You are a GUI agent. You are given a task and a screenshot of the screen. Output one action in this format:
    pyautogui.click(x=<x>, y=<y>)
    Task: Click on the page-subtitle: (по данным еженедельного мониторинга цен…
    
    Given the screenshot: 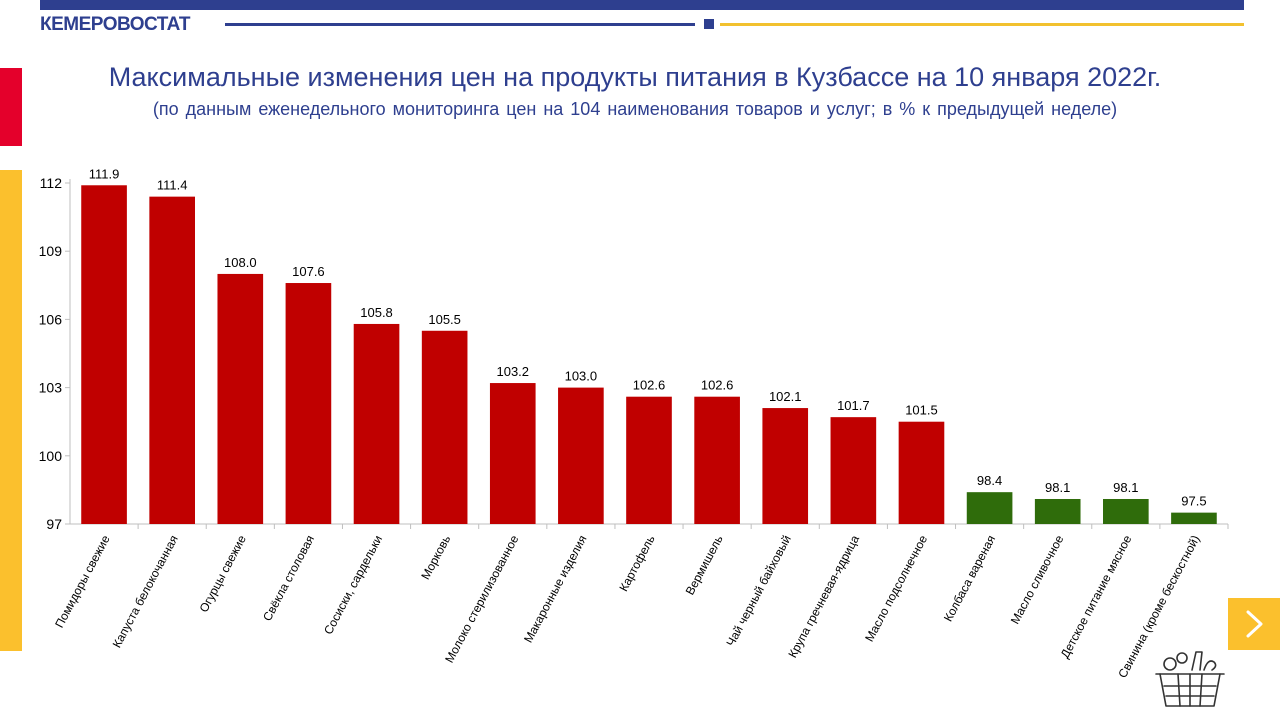 What is the action you would take?
    pyautogui.click(x=635, y=109)
    